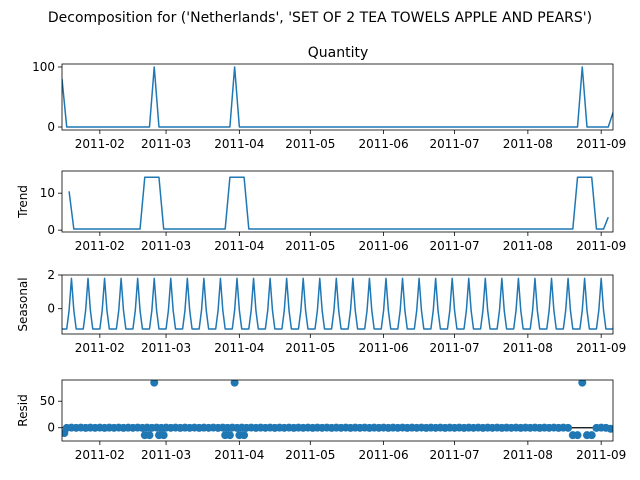 The image size is (640, 480). What do you see at coordinates (23, 202) in the screenshot?
I see `y-axis-label: Trend` at bounding box center [23, 202].